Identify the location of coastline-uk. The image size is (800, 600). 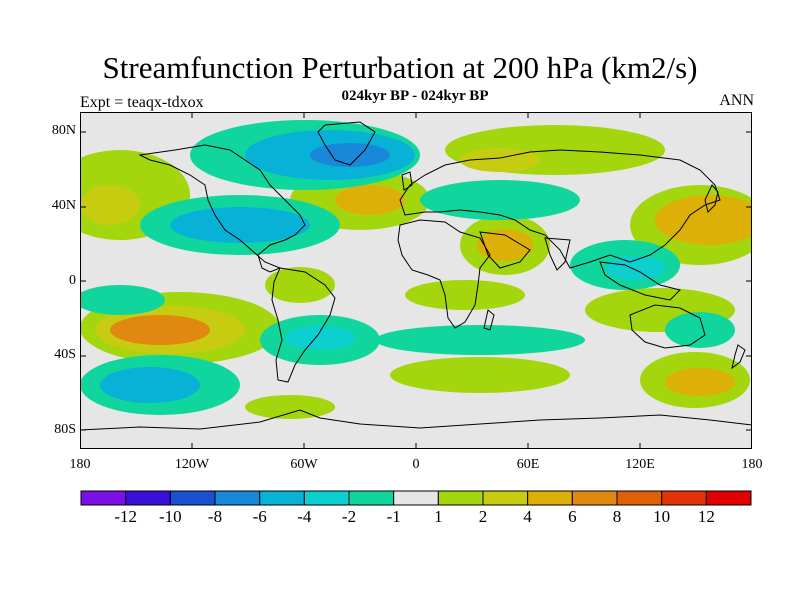
(407, 181).